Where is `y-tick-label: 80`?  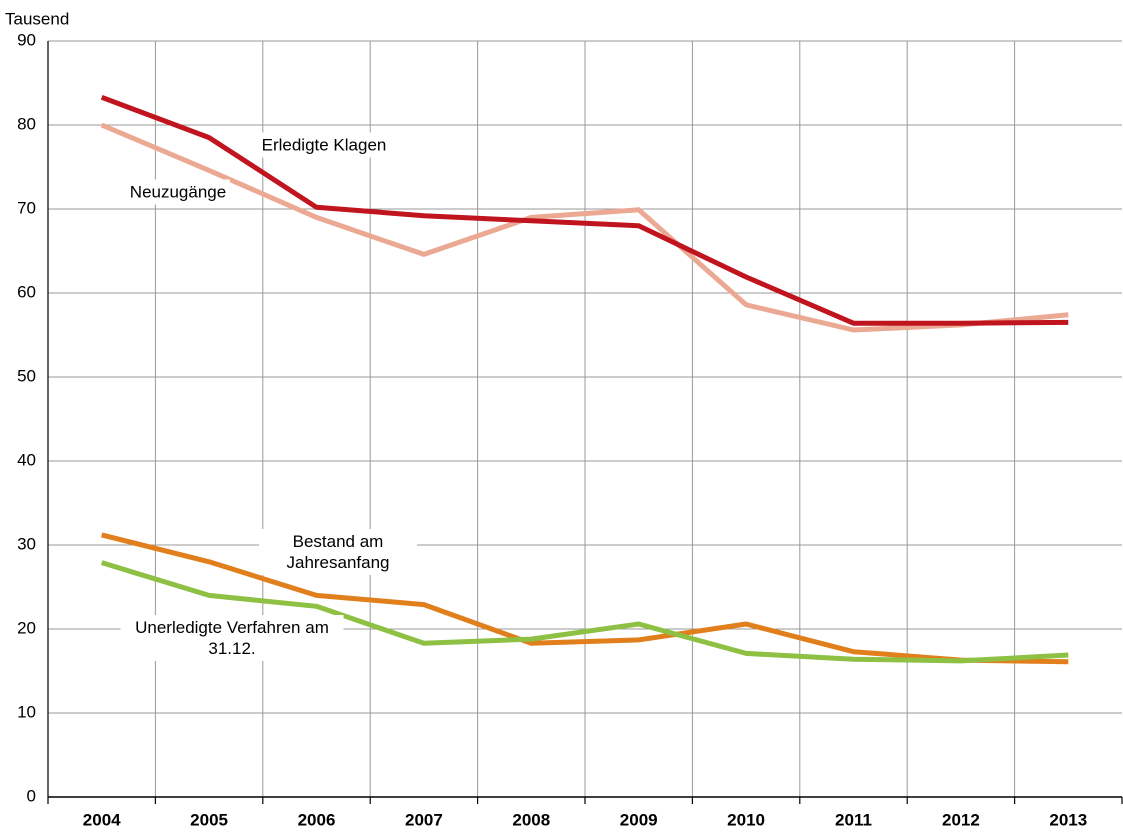
y-tick-label: 80 is located at coordinates (26, 123).